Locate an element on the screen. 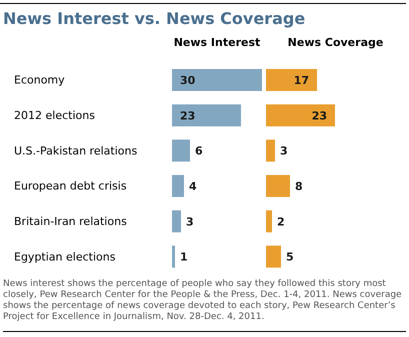 The image size is (409, 337). text: News interest shows the percentage of people who say they followed this story most closely, Pew Research Center for the People & the Press, Dec. 1-4, 2011. News coverage shows the percentage of news coverage devoted to each story, Pew Research Center’s Project for Excellence in Journalism, Nov. 28-Dec. 4, 2011. is located at coordinates (203, 301).